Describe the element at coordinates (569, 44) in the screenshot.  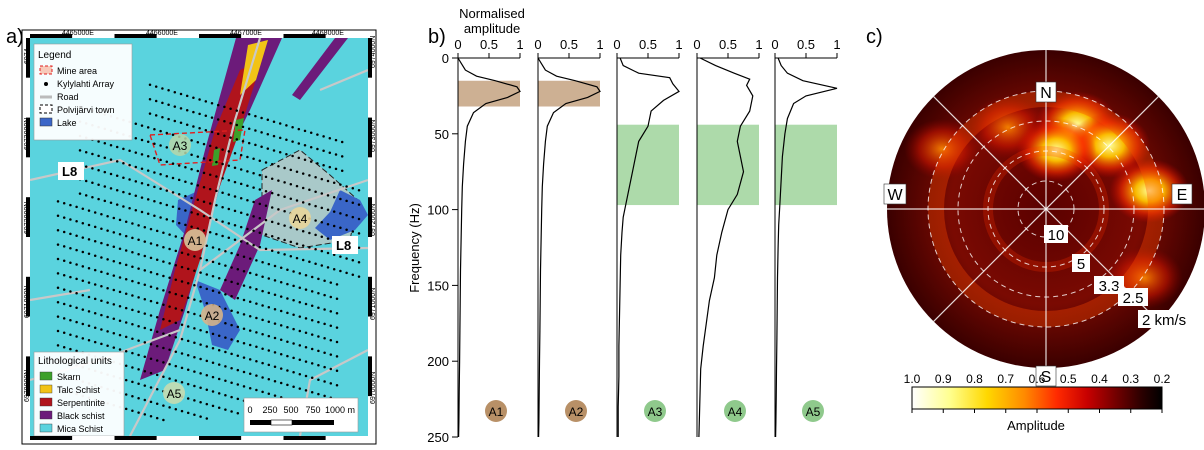
I see `x-tick-label: 0.5` at that location.